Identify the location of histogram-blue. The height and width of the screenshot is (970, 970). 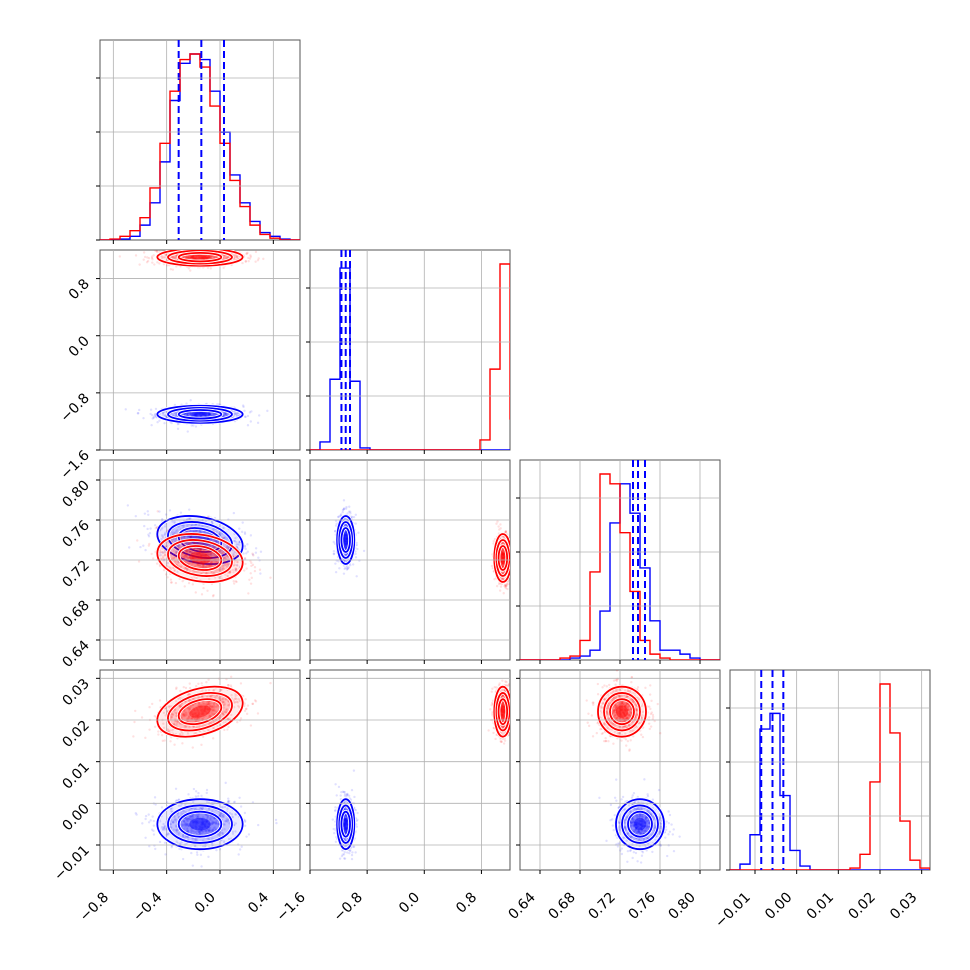
(620, 571).